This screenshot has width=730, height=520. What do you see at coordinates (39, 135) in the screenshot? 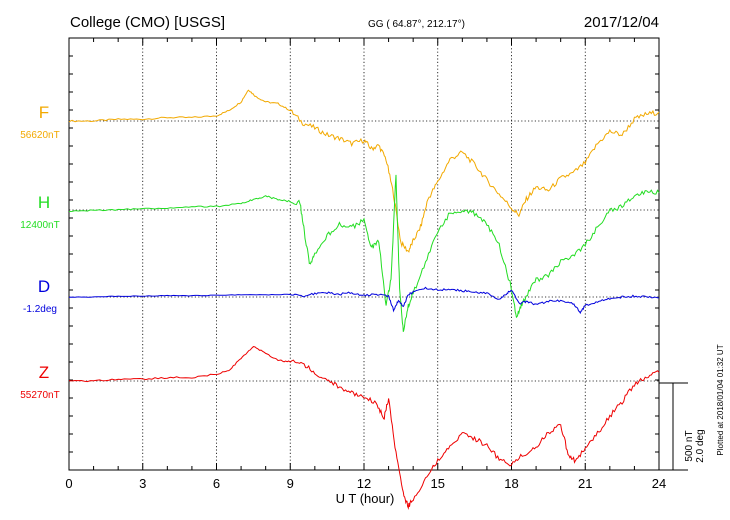
I see `baseline-value-F: 56620nT` at bounding box center [39, 135].